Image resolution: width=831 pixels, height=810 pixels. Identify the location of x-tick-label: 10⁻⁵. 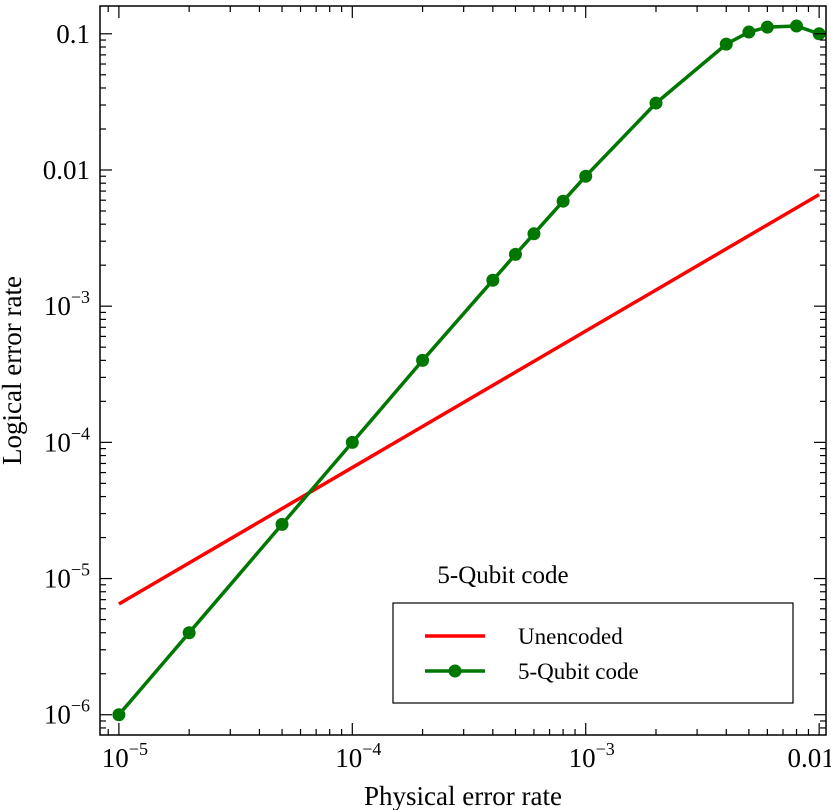
(125, 756).